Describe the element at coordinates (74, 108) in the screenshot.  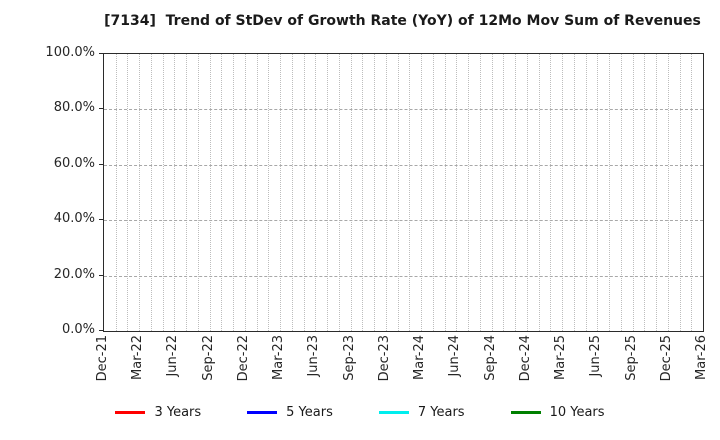
I see `y-tick-label: 80.0%` at that location.